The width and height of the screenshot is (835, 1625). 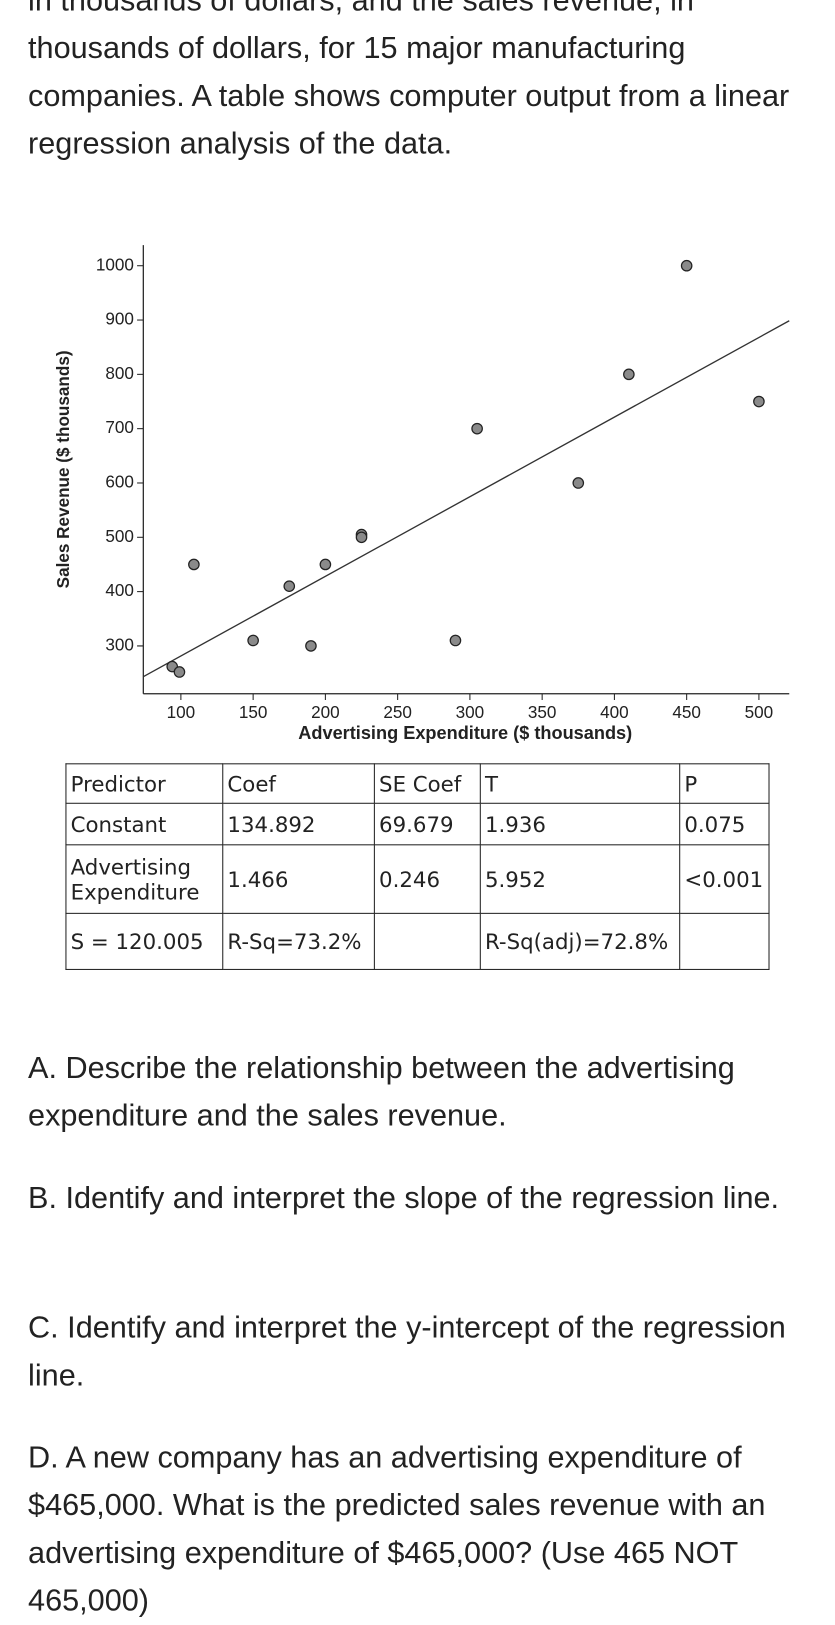 I want to click on y-tick-label: 300, so click(x=119, y=644).